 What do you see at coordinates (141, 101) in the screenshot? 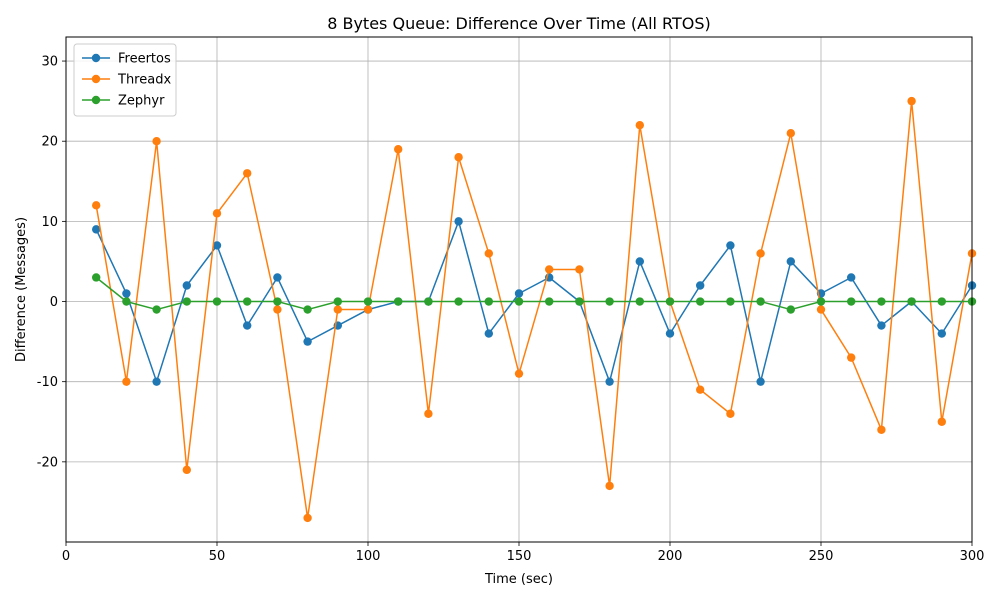
I see `legend-label-zephyr: Zephyr` at bounding box center [141, 101].